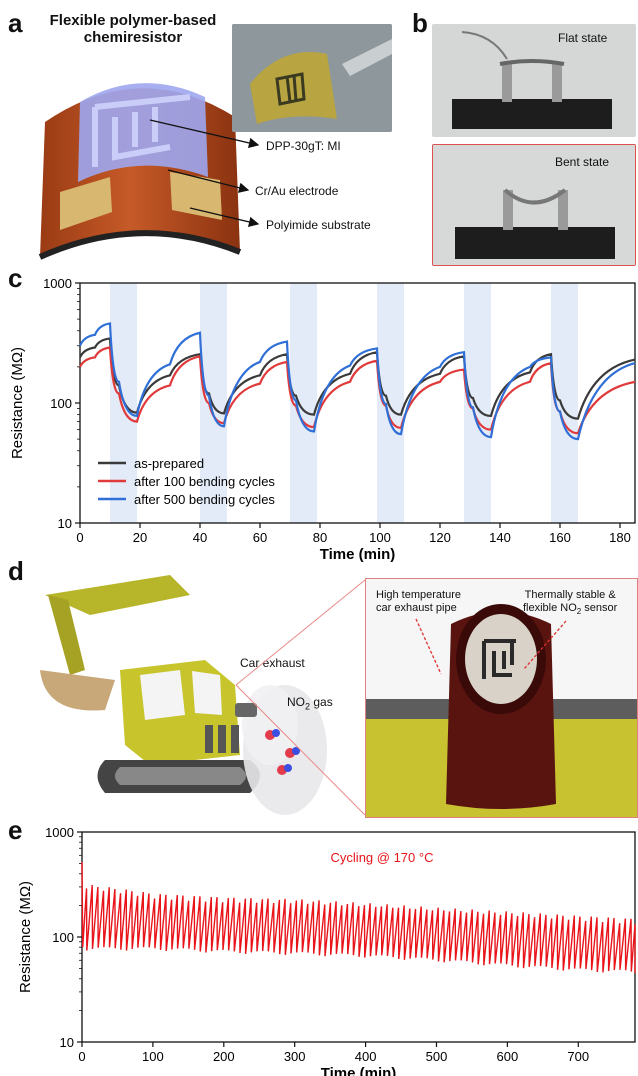 The height and width of the screenshot is (1076, 638). What do you see at coordinates (204, 173) in the screenshot?
I see `panel-a-arrows` at bounding box center [204, 173].